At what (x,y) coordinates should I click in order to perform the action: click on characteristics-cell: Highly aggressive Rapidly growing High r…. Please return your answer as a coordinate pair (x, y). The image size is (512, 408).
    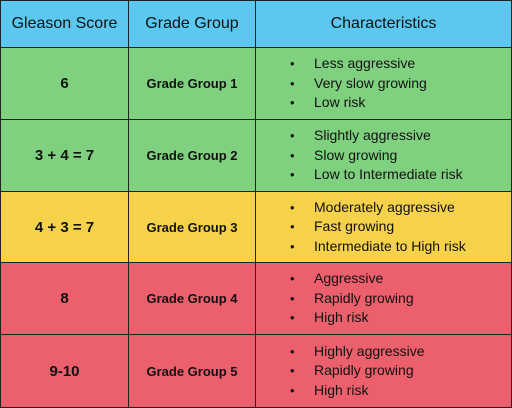
    Looking at the image, I should click on (383, 371).